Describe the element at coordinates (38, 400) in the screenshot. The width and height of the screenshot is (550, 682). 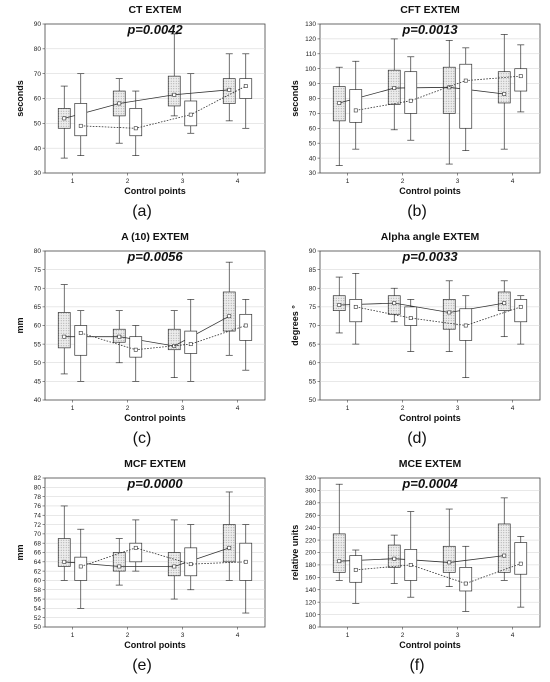
I see `y-tick-label: 40` at that location.